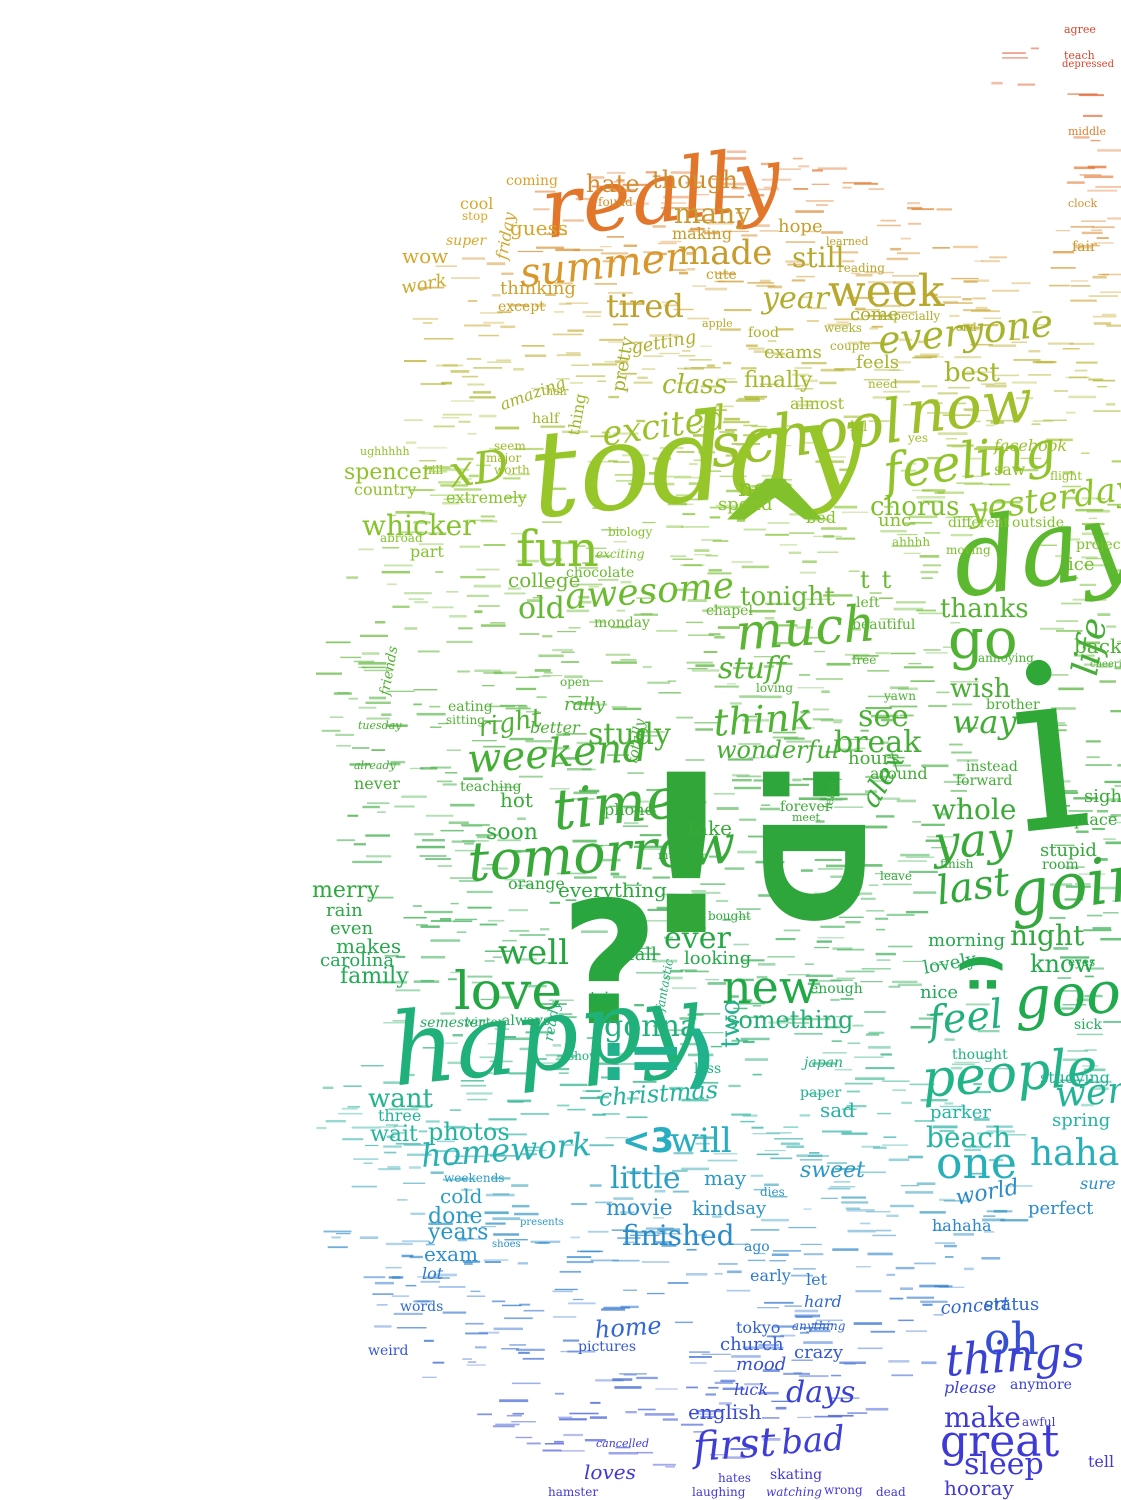  I want to click on word-couple: couple, so click(850, 346).